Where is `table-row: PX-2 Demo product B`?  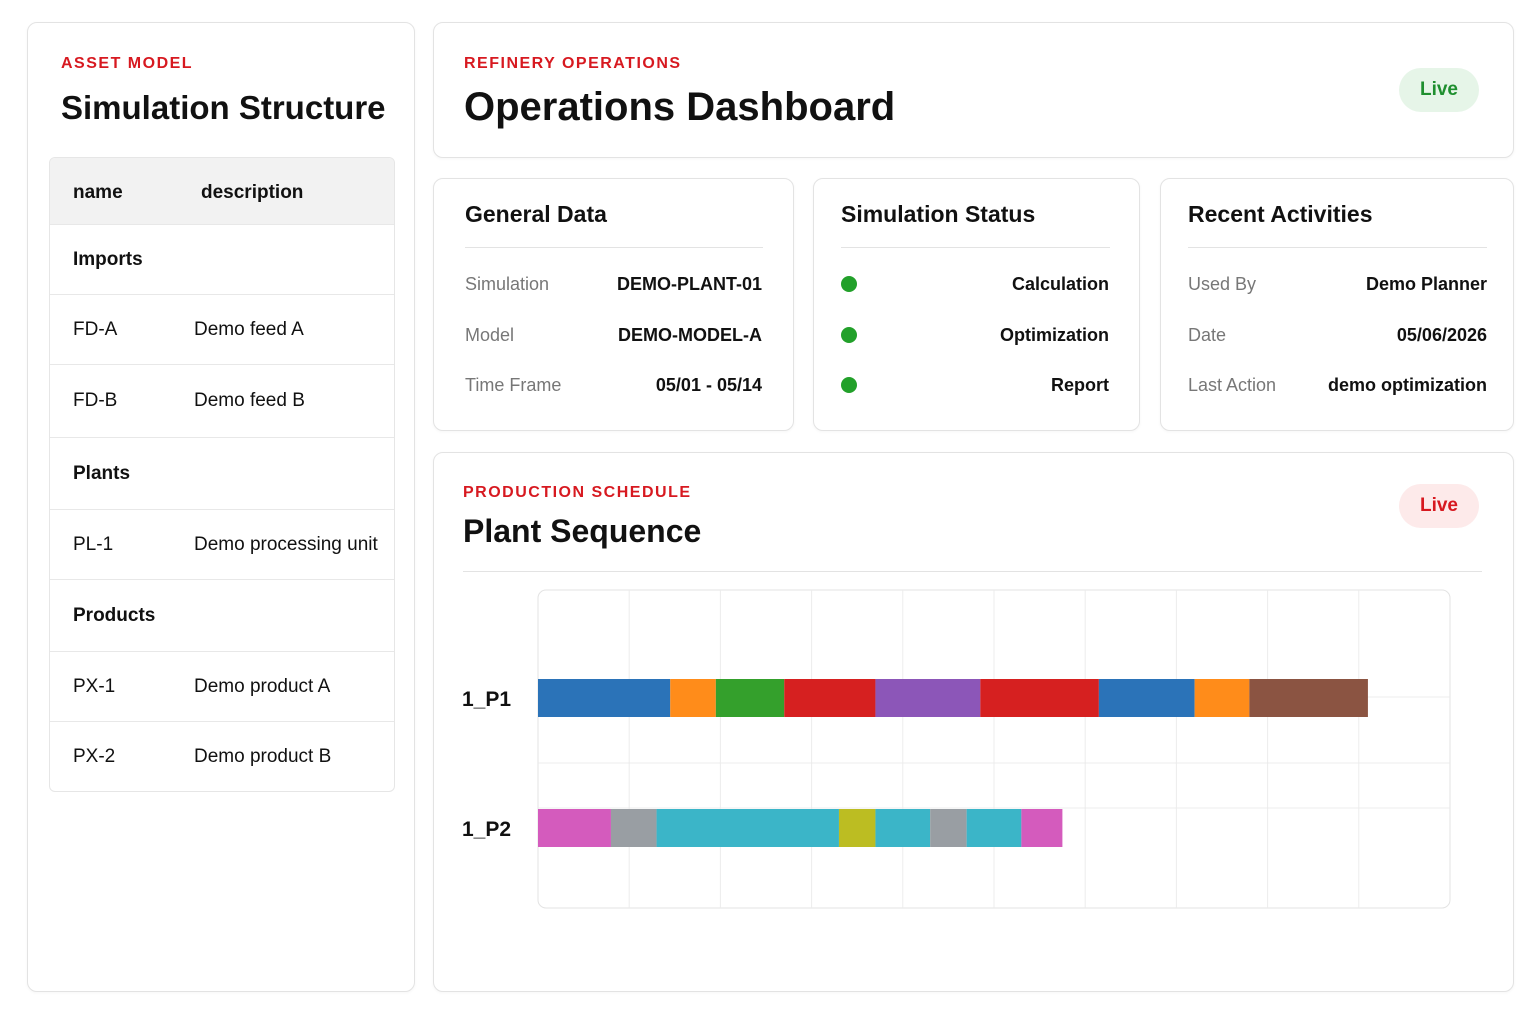 table-row: PX-2 Demo product B is located at coordinates (222, 756).